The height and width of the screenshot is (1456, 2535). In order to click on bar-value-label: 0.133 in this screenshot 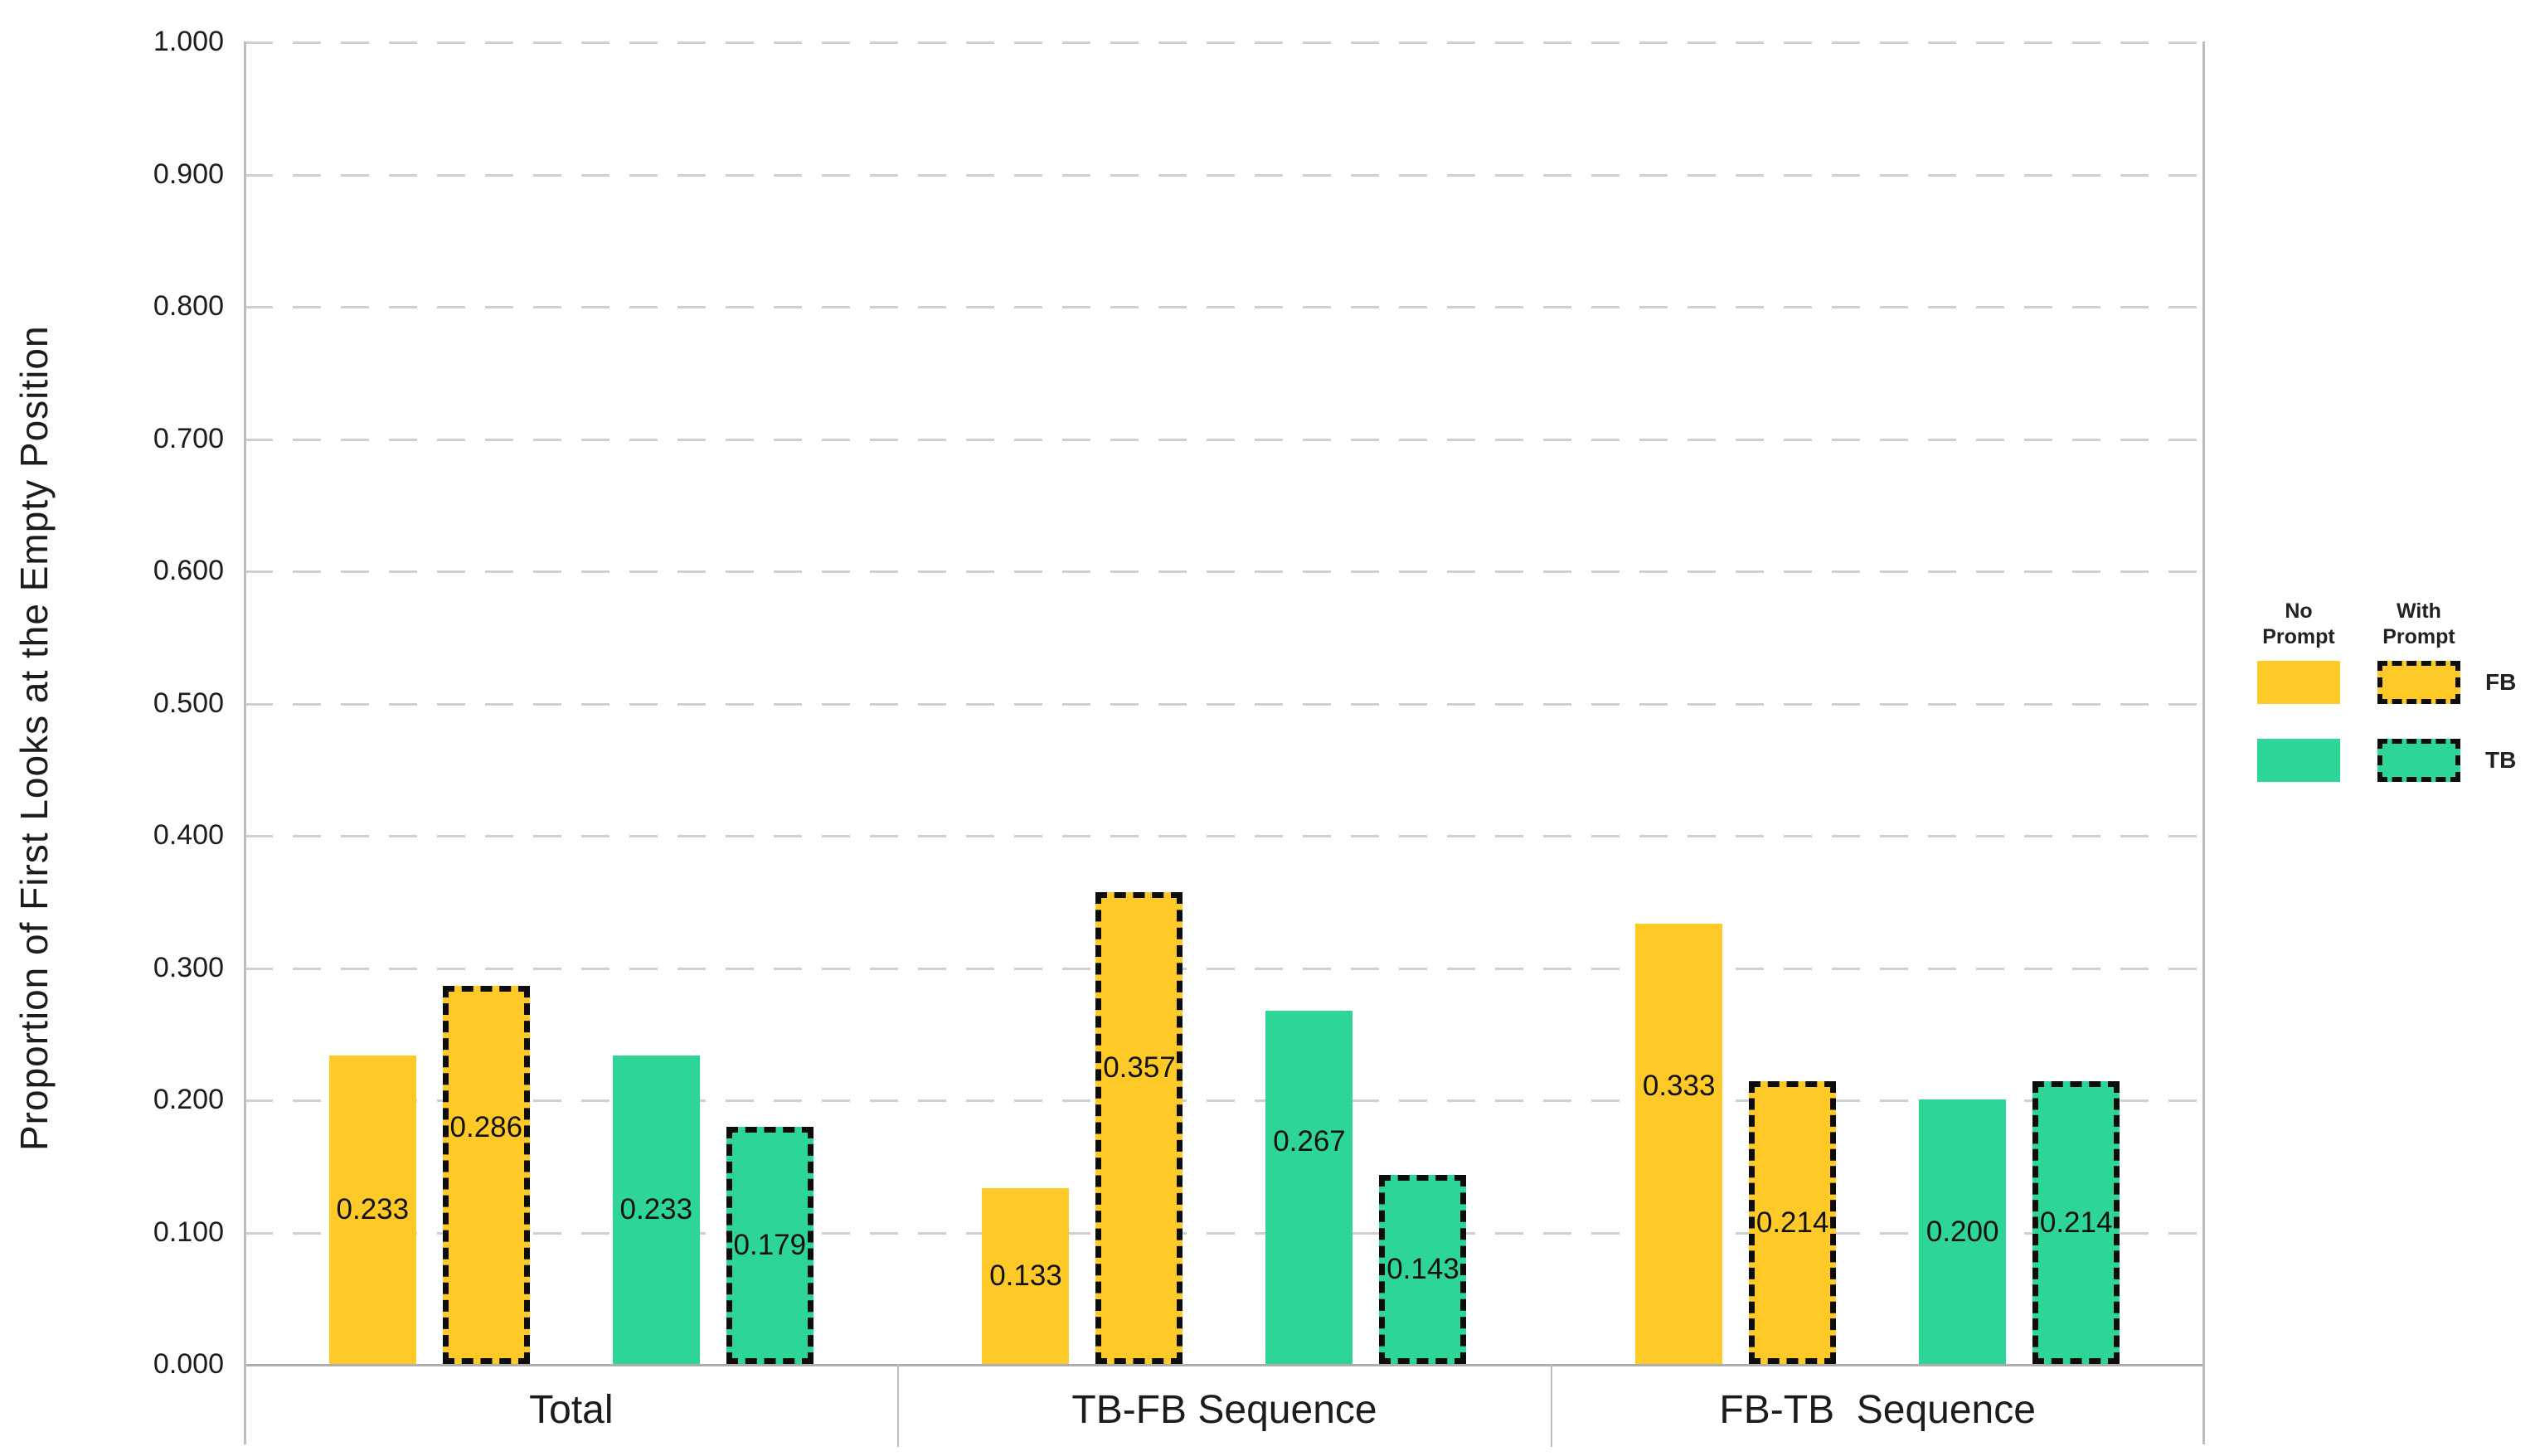, I will do `click(1025, 1275)`.